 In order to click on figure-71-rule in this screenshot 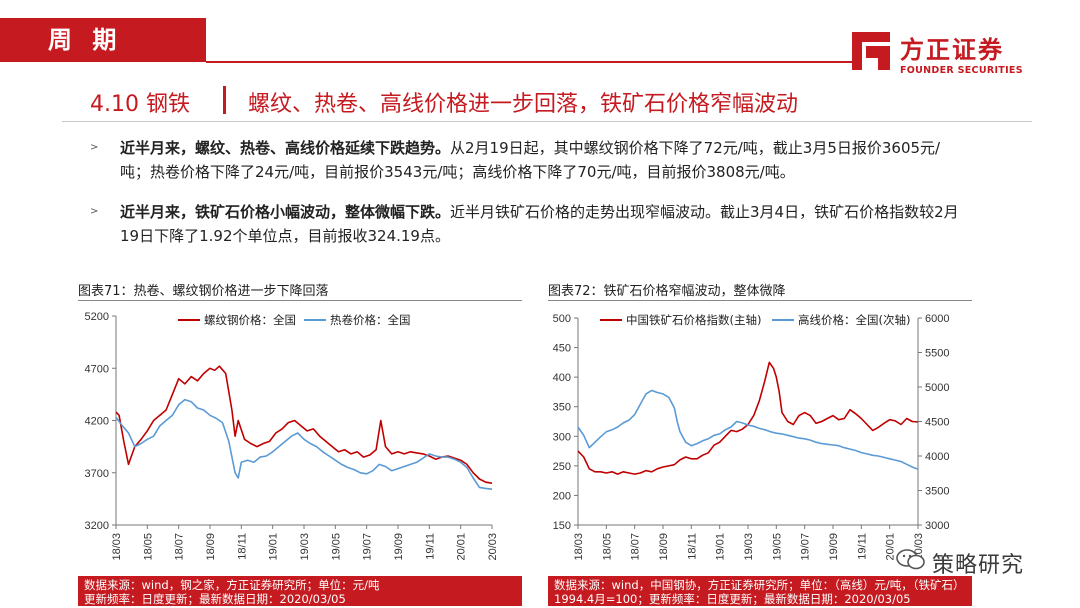, I will do `click(300, 300)`.